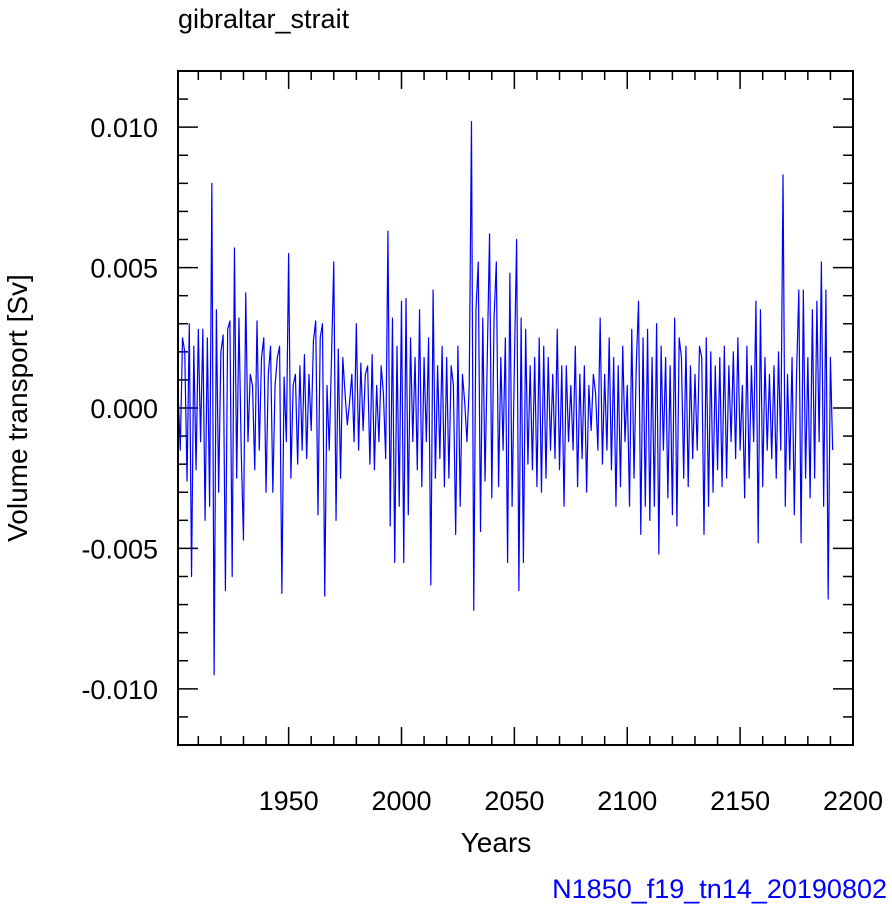  I want to click on y-tick-label: 0.005, so click(124, 269).